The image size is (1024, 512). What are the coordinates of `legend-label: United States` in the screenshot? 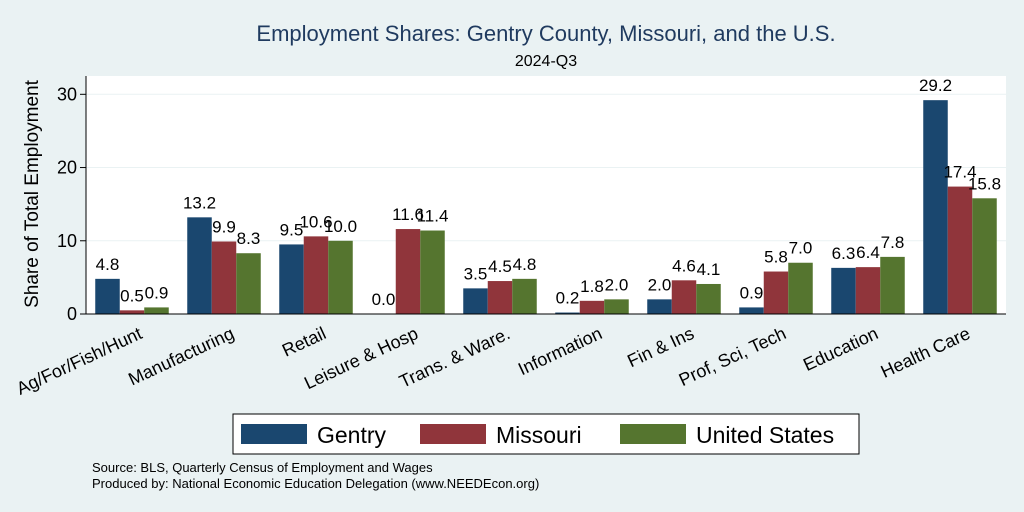 It's located at (765, 435).